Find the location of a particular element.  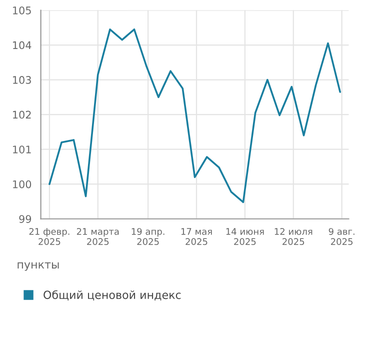

x-tick-label: 19 апр. 2025 is located at coordinates (148, 237).